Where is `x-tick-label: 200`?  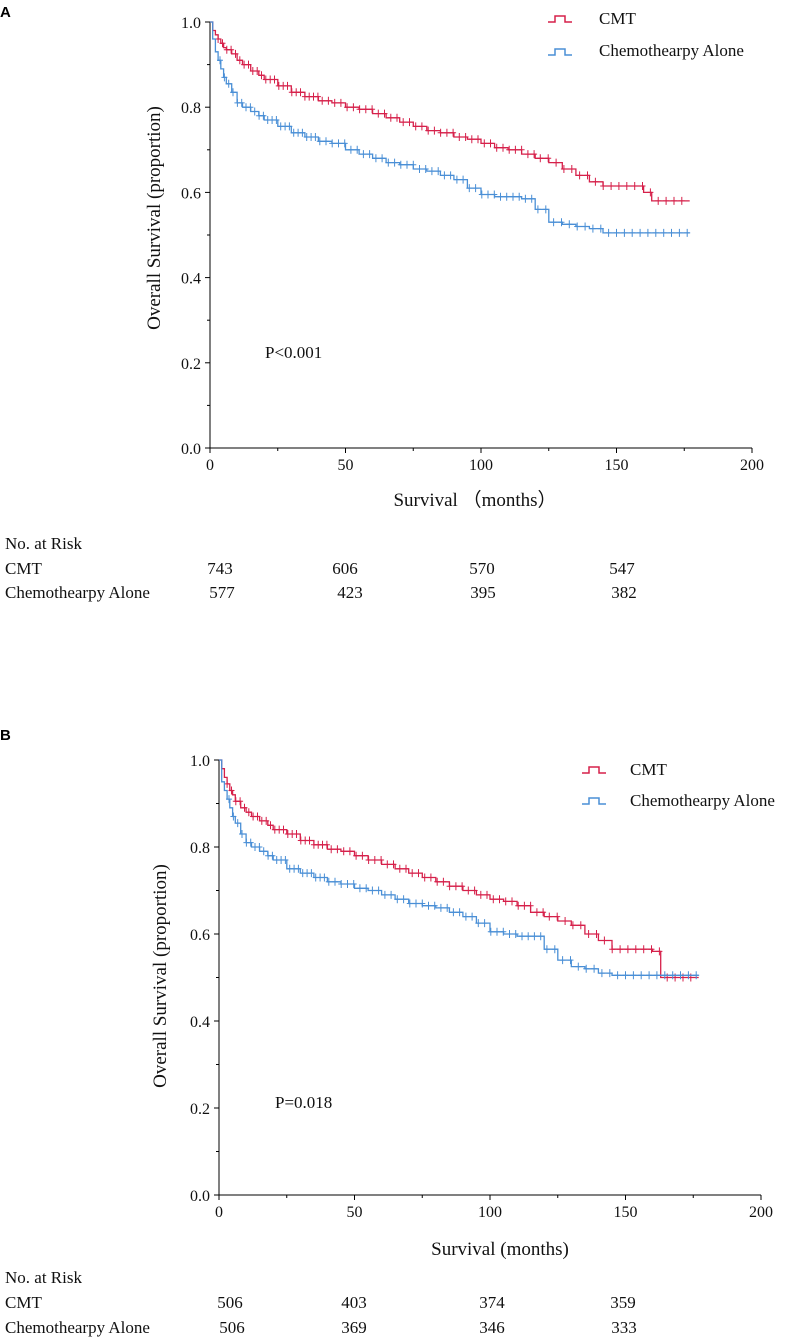
x-tick-label: 200 is located at coordinates (752, 465).